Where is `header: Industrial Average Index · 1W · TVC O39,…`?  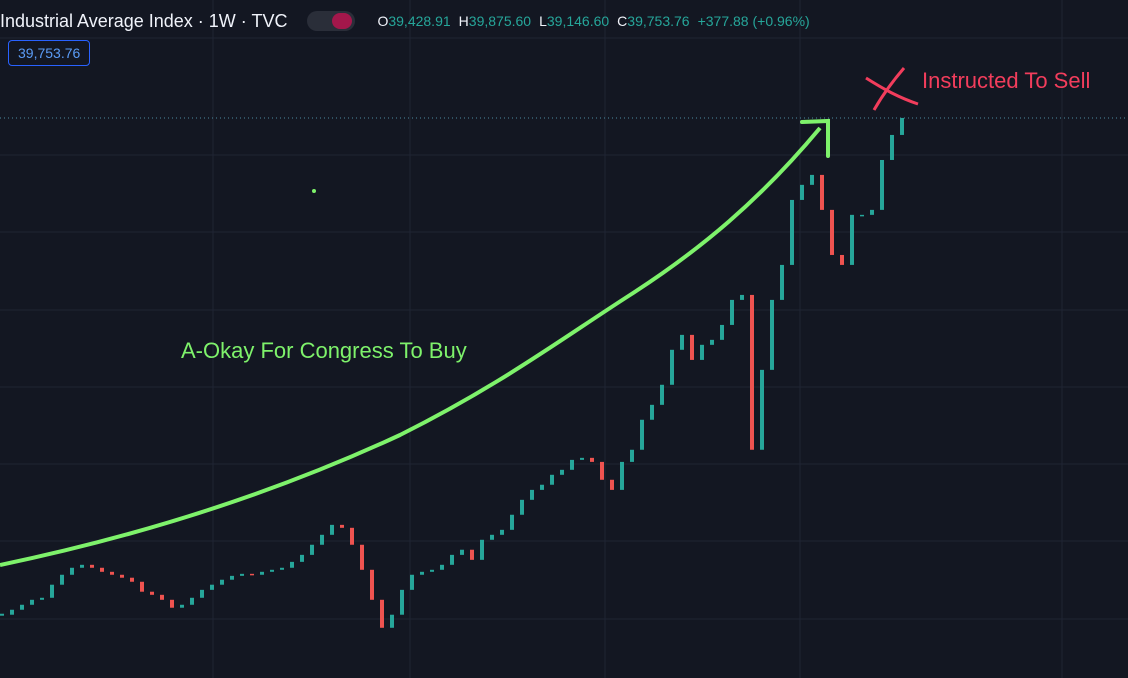
header: Industrial Average Index · 1W · TVC O39,… is located at coordinates (405, 21).